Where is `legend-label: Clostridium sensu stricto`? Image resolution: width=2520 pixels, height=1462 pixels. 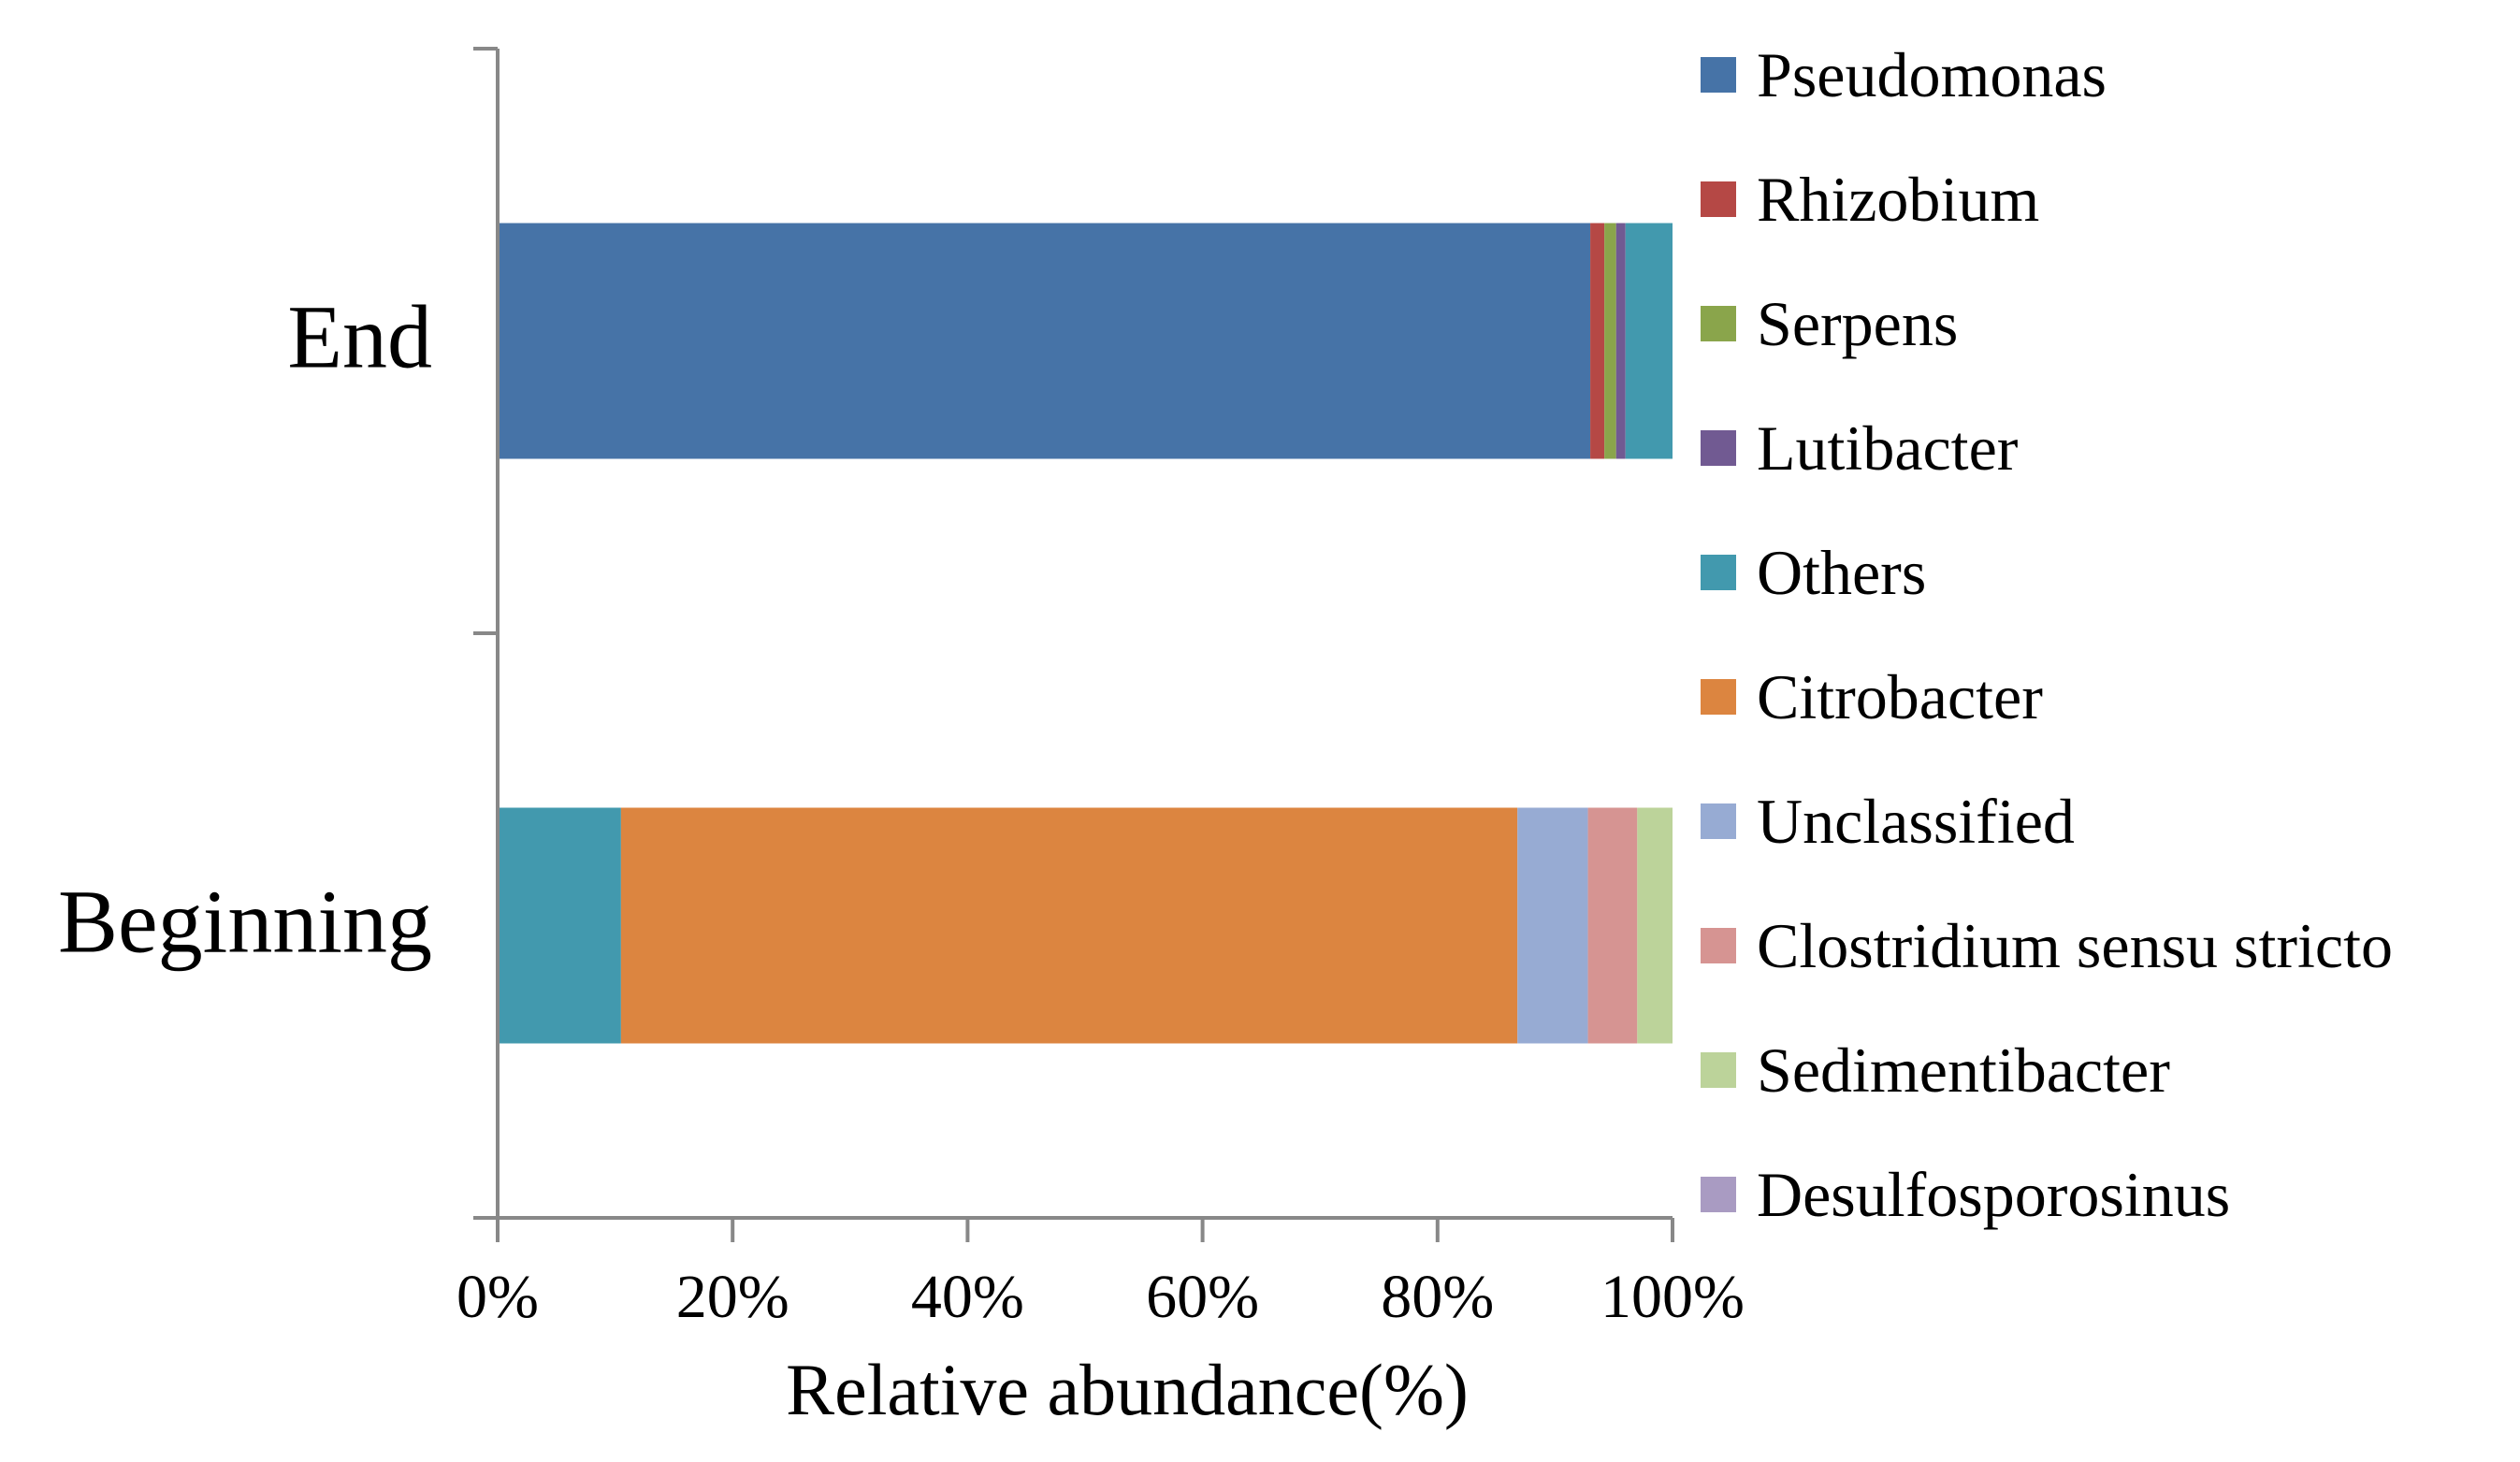
legend-label: Clostridium sensu stricto is located at coordinates (2075, 945).